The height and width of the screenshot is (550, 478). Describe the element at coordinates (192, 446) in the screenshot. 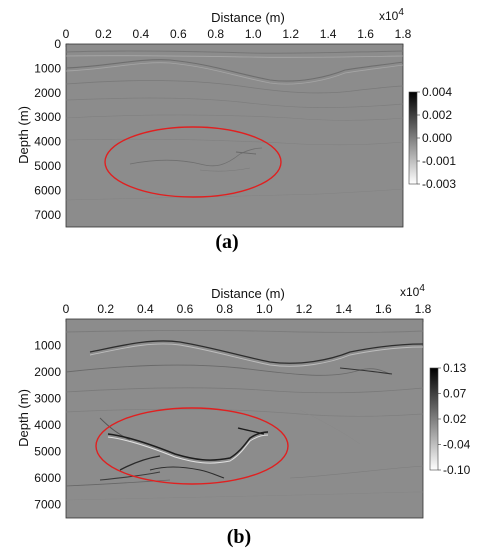

I see `panel-b-highlight-ellipse` at that location.